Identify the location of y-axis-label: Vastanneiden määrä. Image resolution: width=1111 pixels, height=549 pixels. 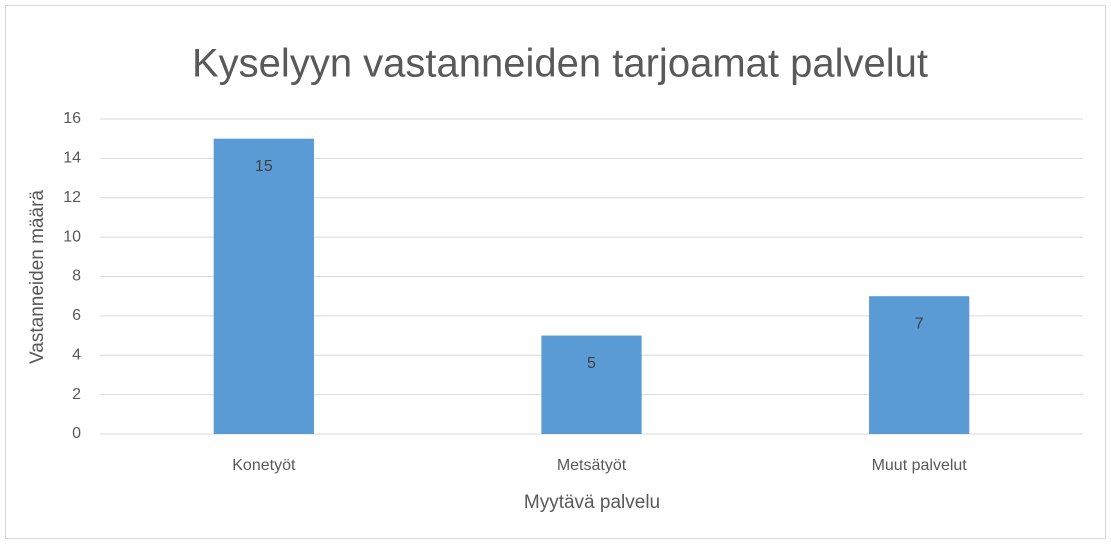
(37, 277).